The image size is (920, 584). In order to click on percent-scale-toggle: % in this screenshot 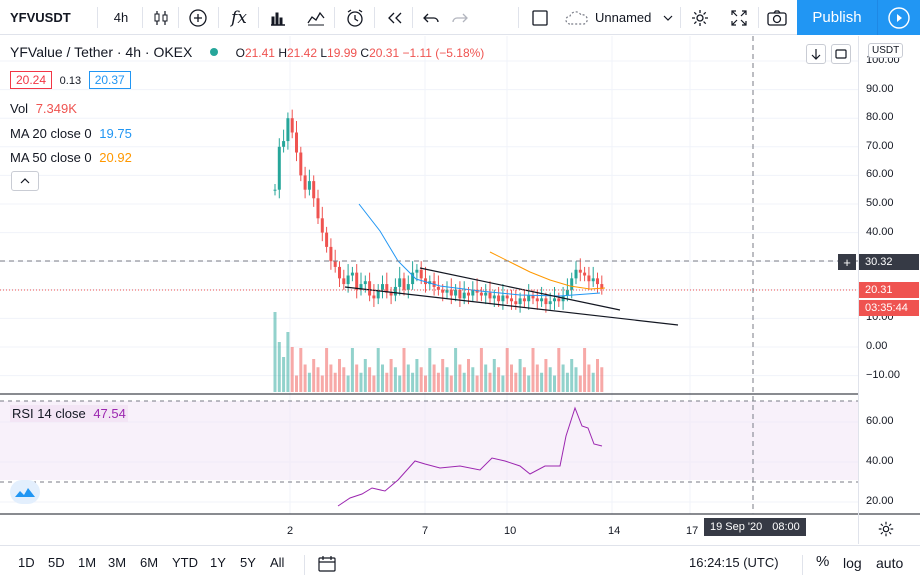, I will do `click(823, 561)`.